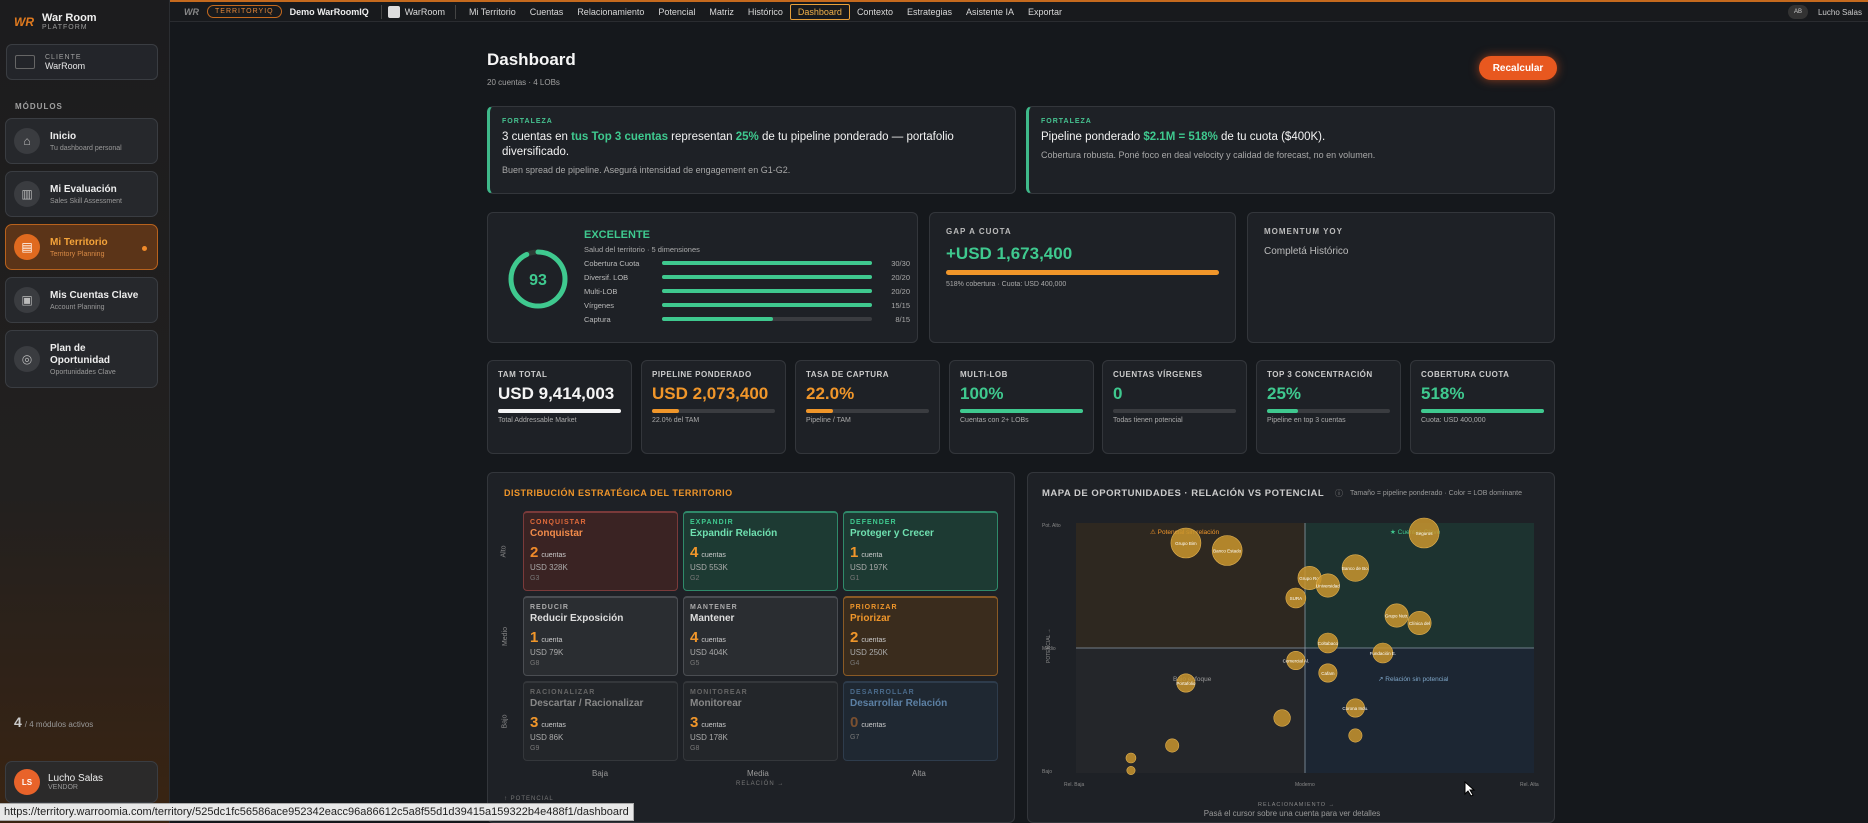  I want to click on scatter-point: Portafolio, so click(1186, 683).